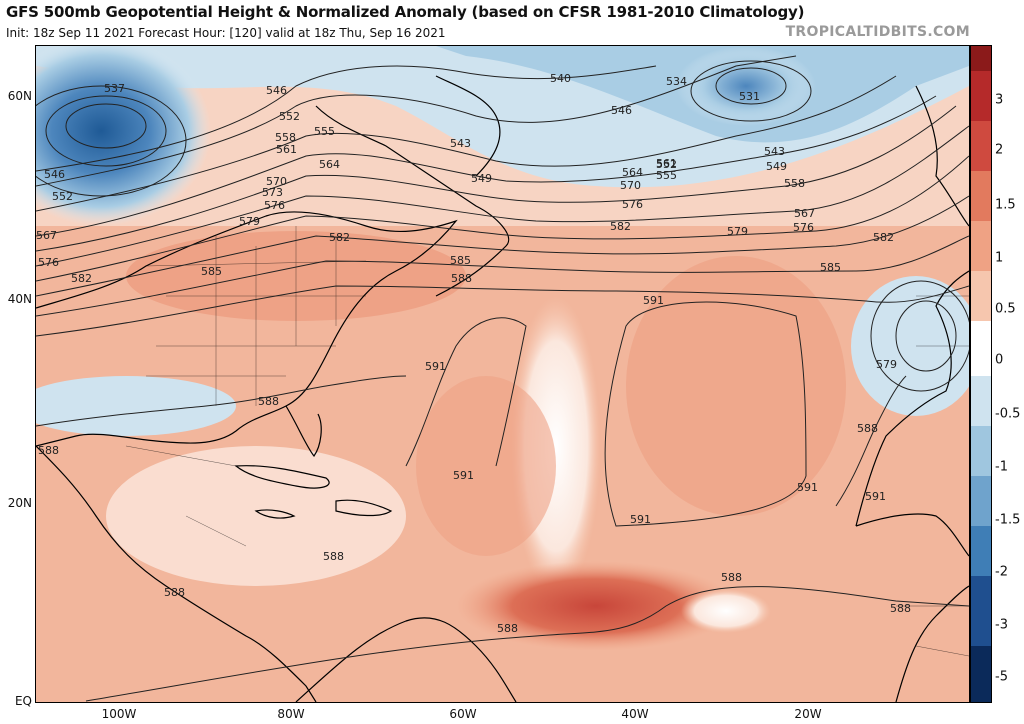  I want to click on contour-label: 573, so click(272, 192).